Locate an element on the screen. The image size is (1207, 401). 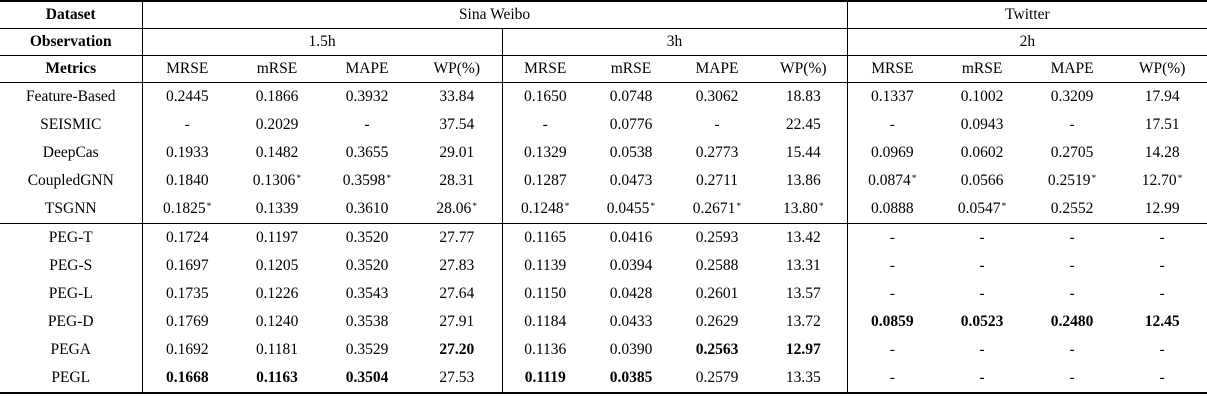
method-name: DeepCas is located at coordinates (70, 152).